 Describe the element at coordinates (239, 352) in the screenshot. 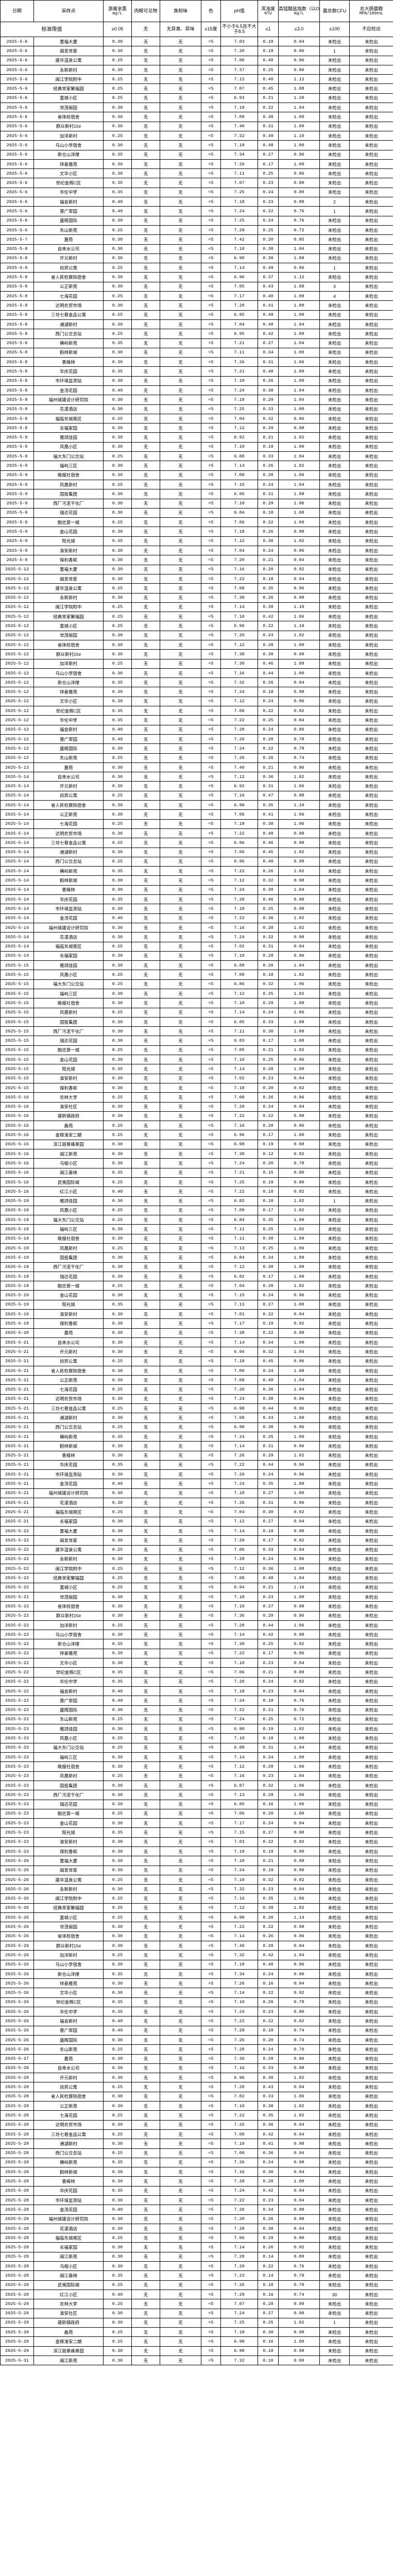

I see `cell-ph: 7.11` at that location.